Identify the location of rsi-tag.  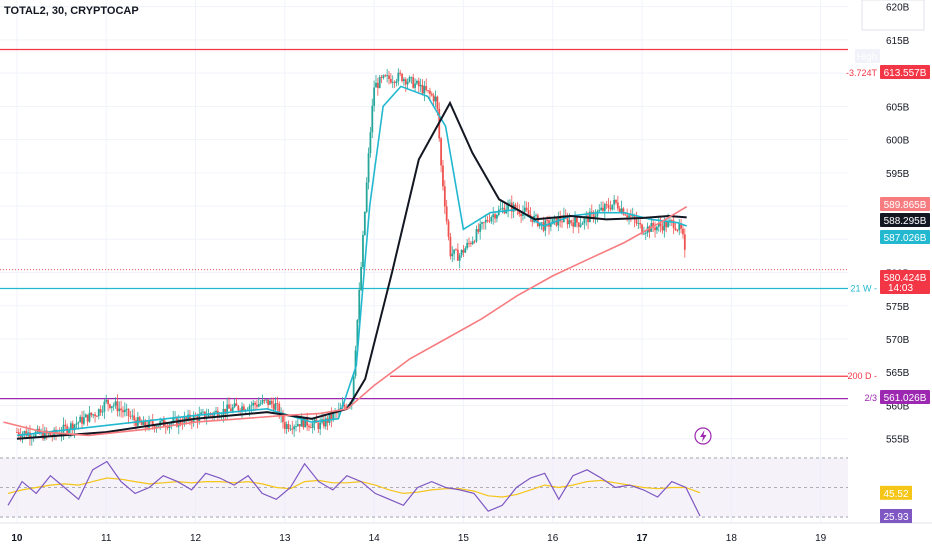
(896, 492).